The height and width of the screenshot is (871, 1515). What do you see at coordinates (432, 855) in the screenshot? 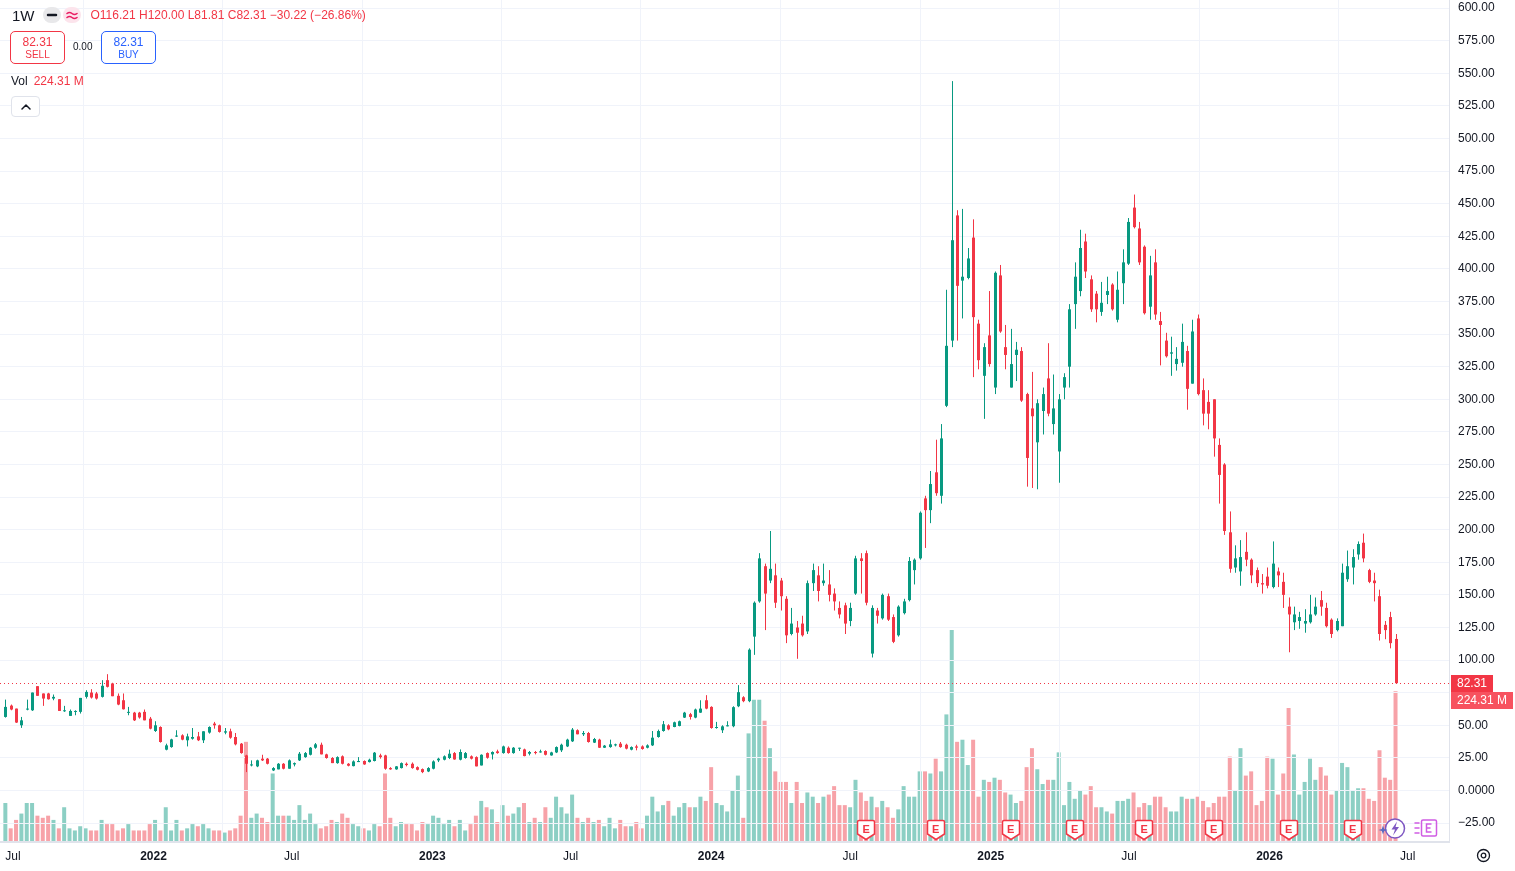
I see `x-tick-label: 2023` at bounding box center [432, 855].